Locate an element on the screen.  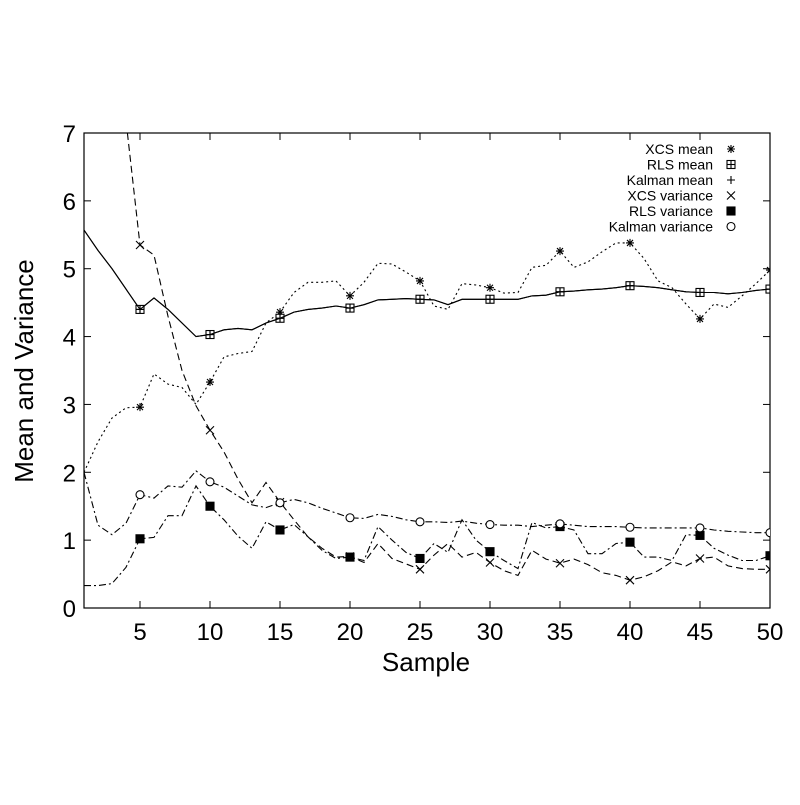
x-tick-label: 30 is located at coordinates (490, 632).